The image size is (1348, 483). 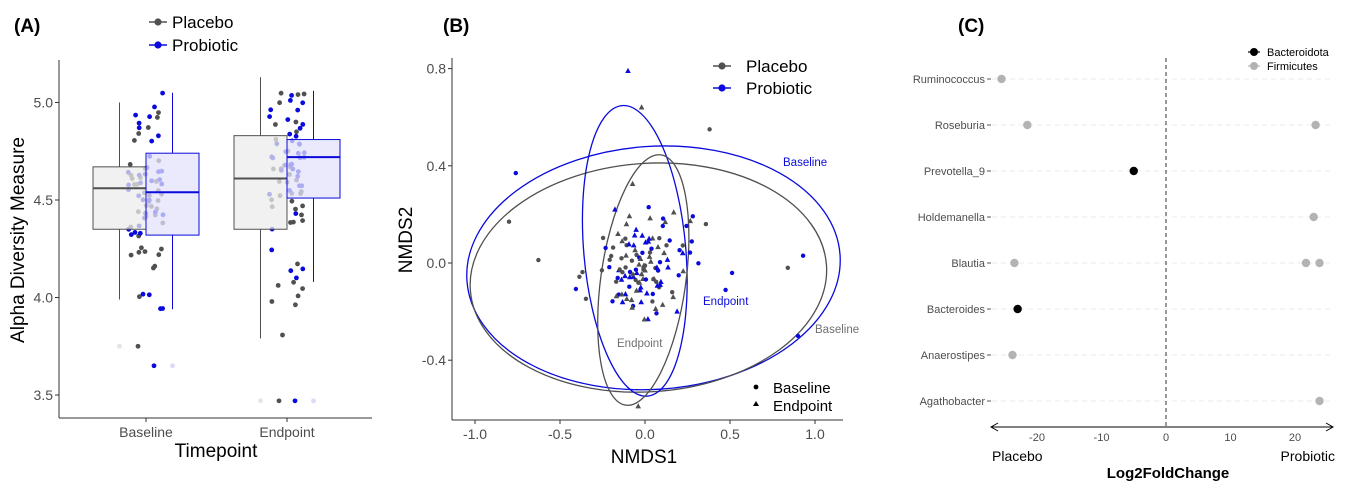 I want to click on a-legend-placebo: Placebo, so click(x=202, y=22).